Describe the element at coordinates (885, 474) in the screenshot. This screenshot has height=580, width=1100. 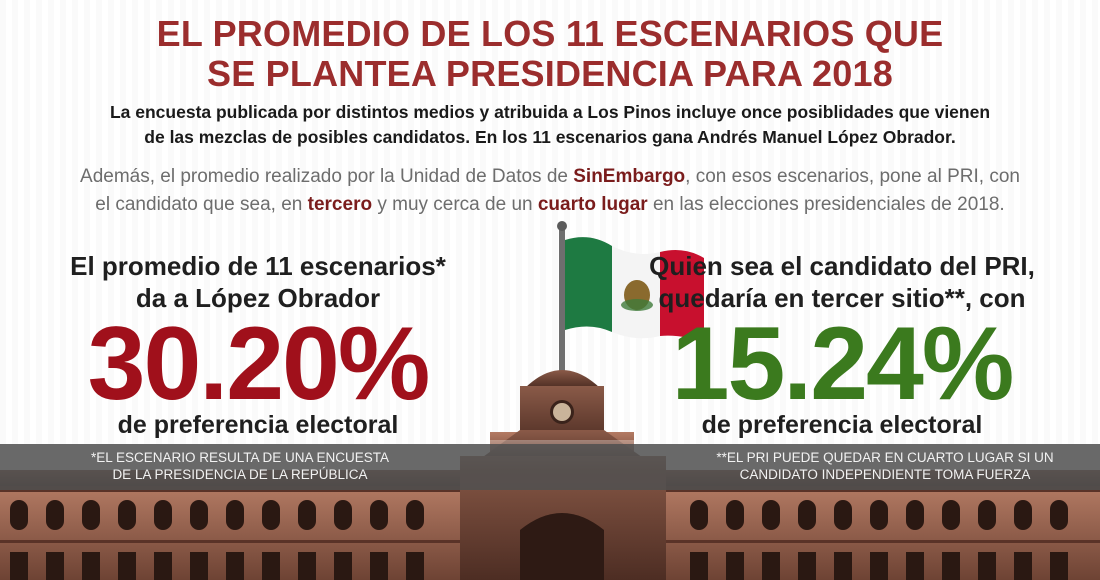
I see `footnote-right-line-2: CANDIDATO INDEPENDIENTE TOMA FUERZA` at that location.